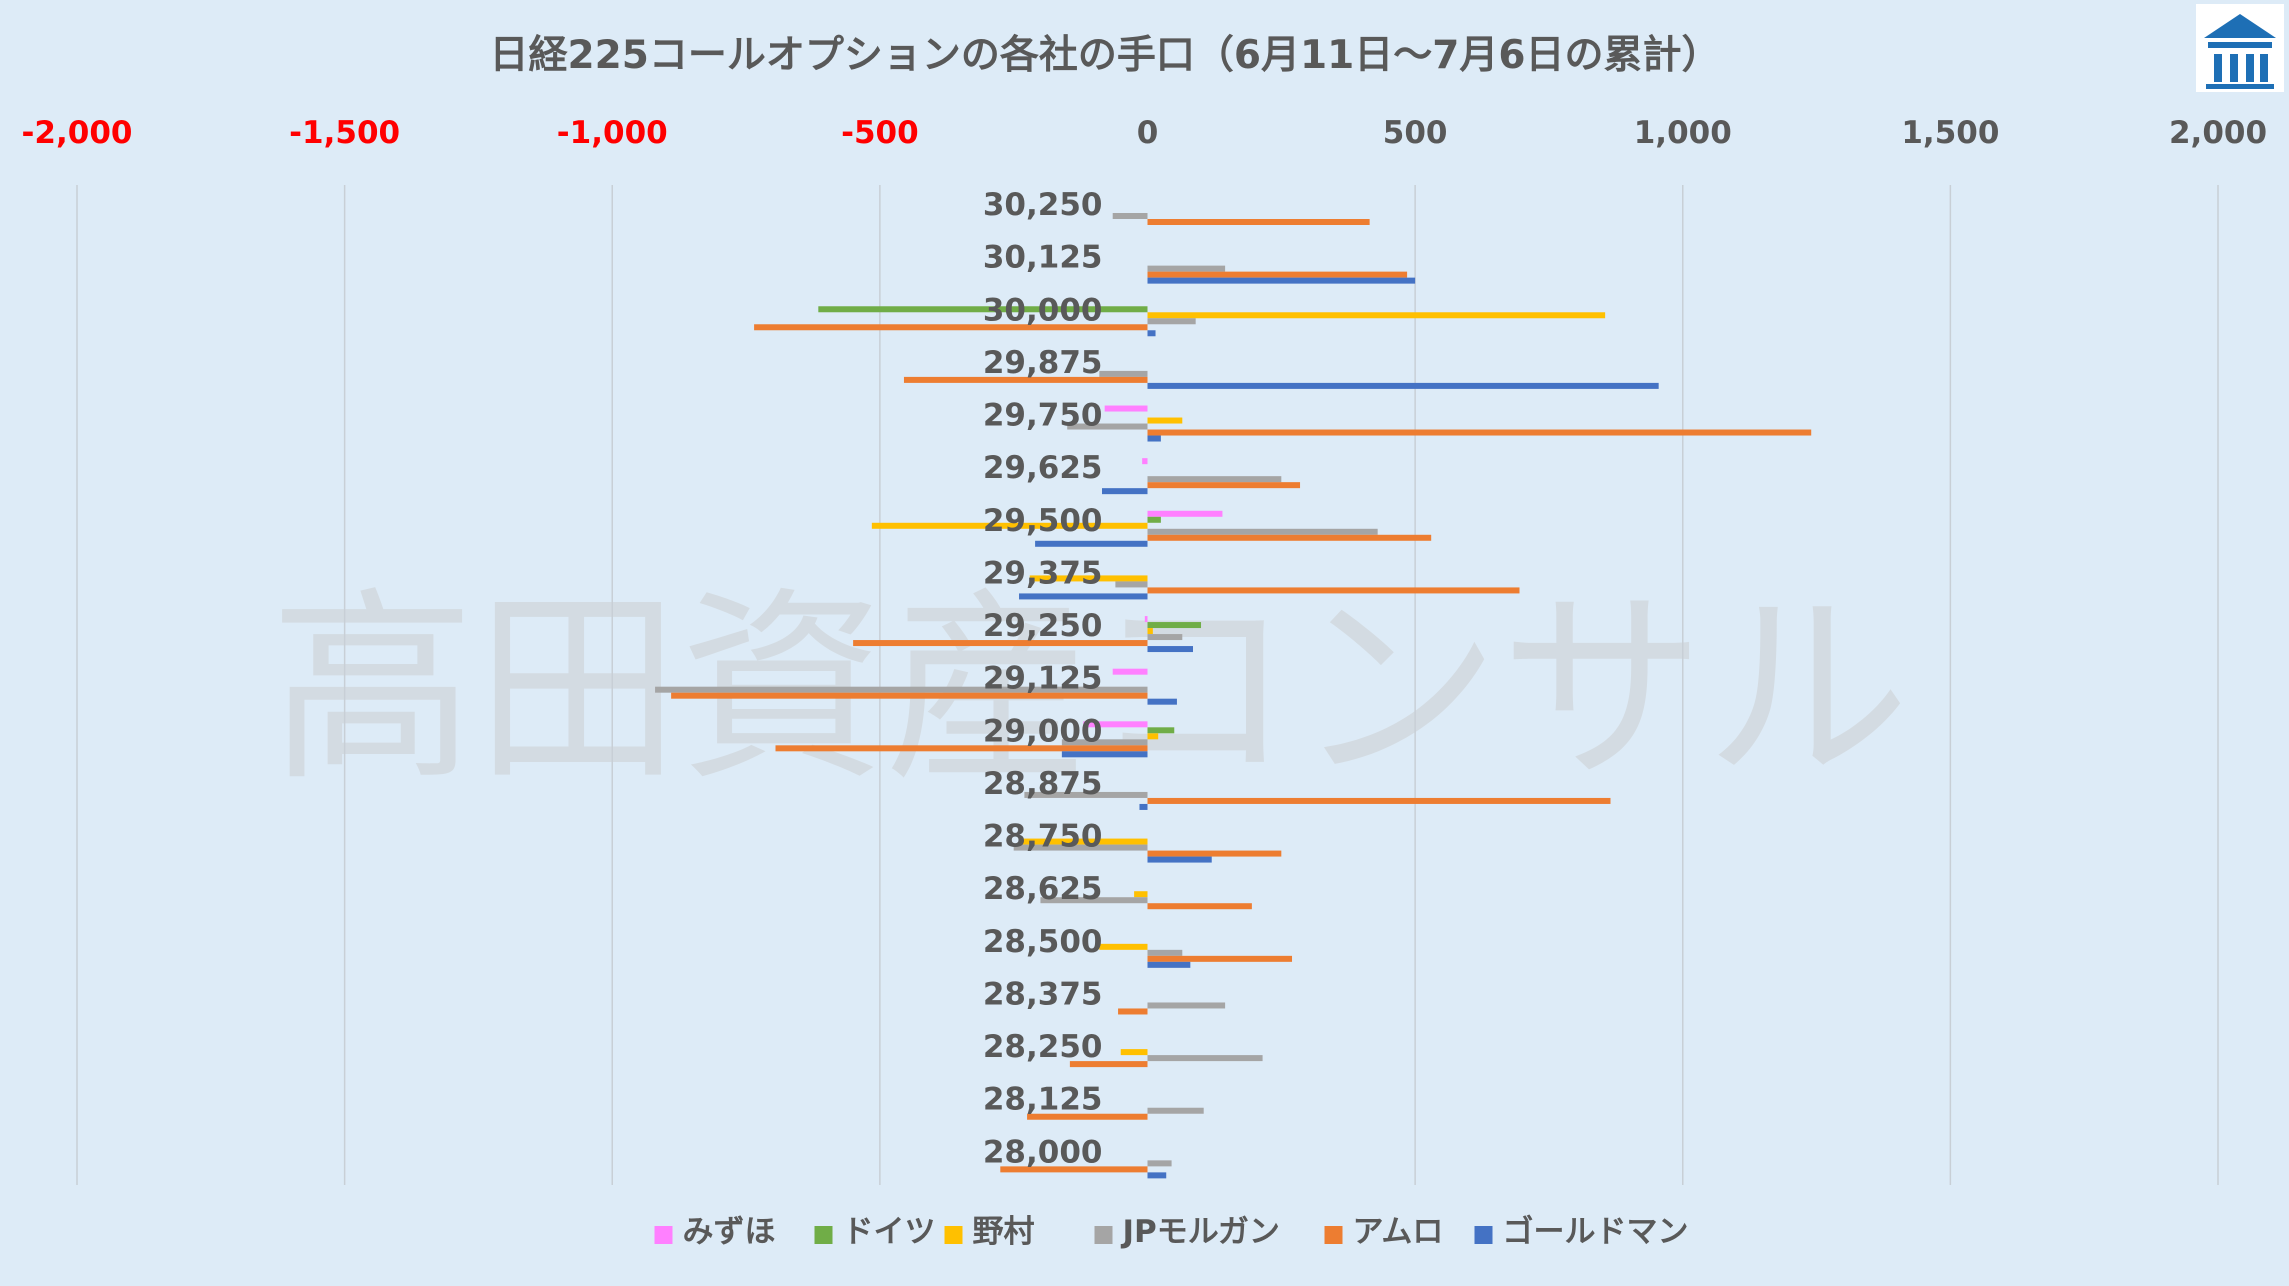 The height and width of the screenshot is (1286, 2289). Describe the element at coordinates (1104, 55) in the screenshot. I see `chart-title: 日経225コールオプションの各社の手口（6月11日～7月6日の累計）` at that location.